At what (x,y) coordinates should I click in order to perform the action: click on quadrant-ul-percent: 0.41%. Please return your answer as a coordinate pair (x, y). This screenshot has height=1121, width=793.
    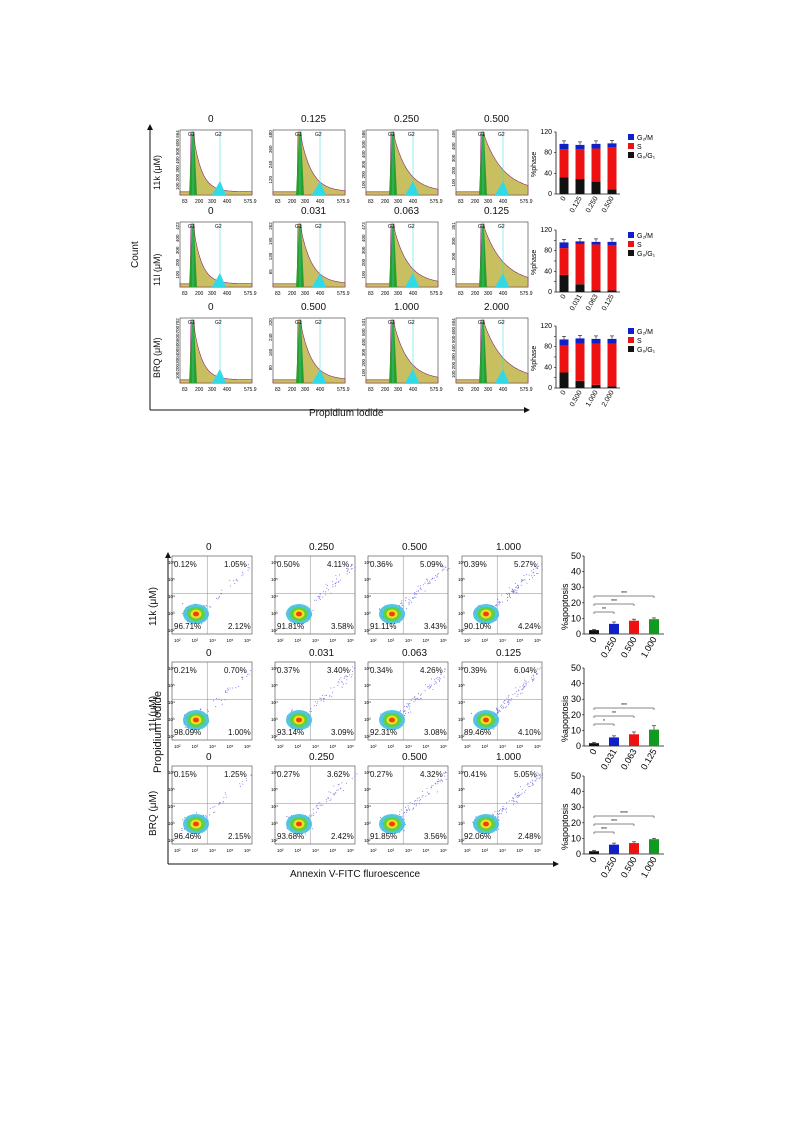
    Looking at the image, I should click on (475, 774).